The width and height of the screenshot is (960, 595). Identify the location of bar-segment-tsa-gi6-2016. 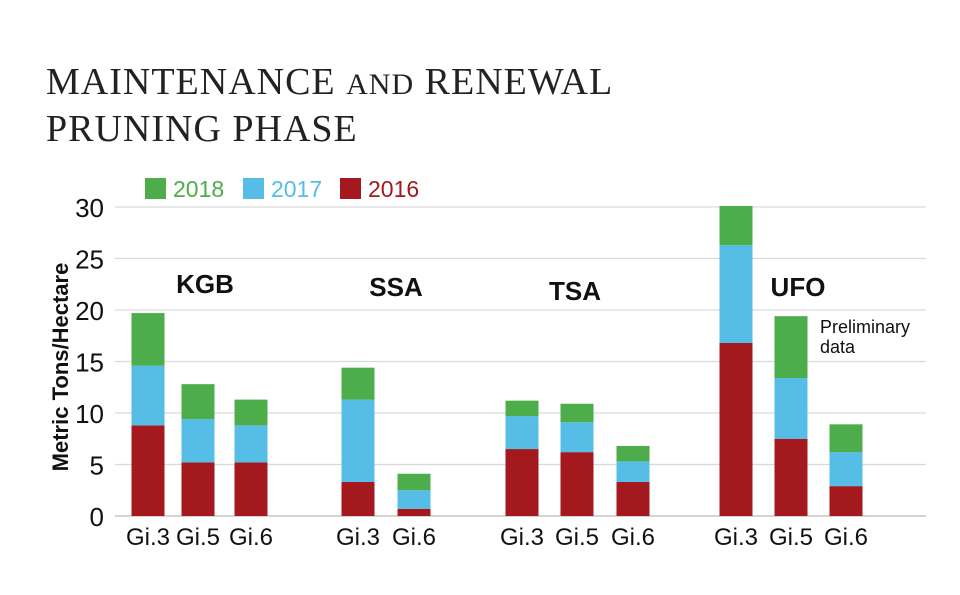
(633, 499).